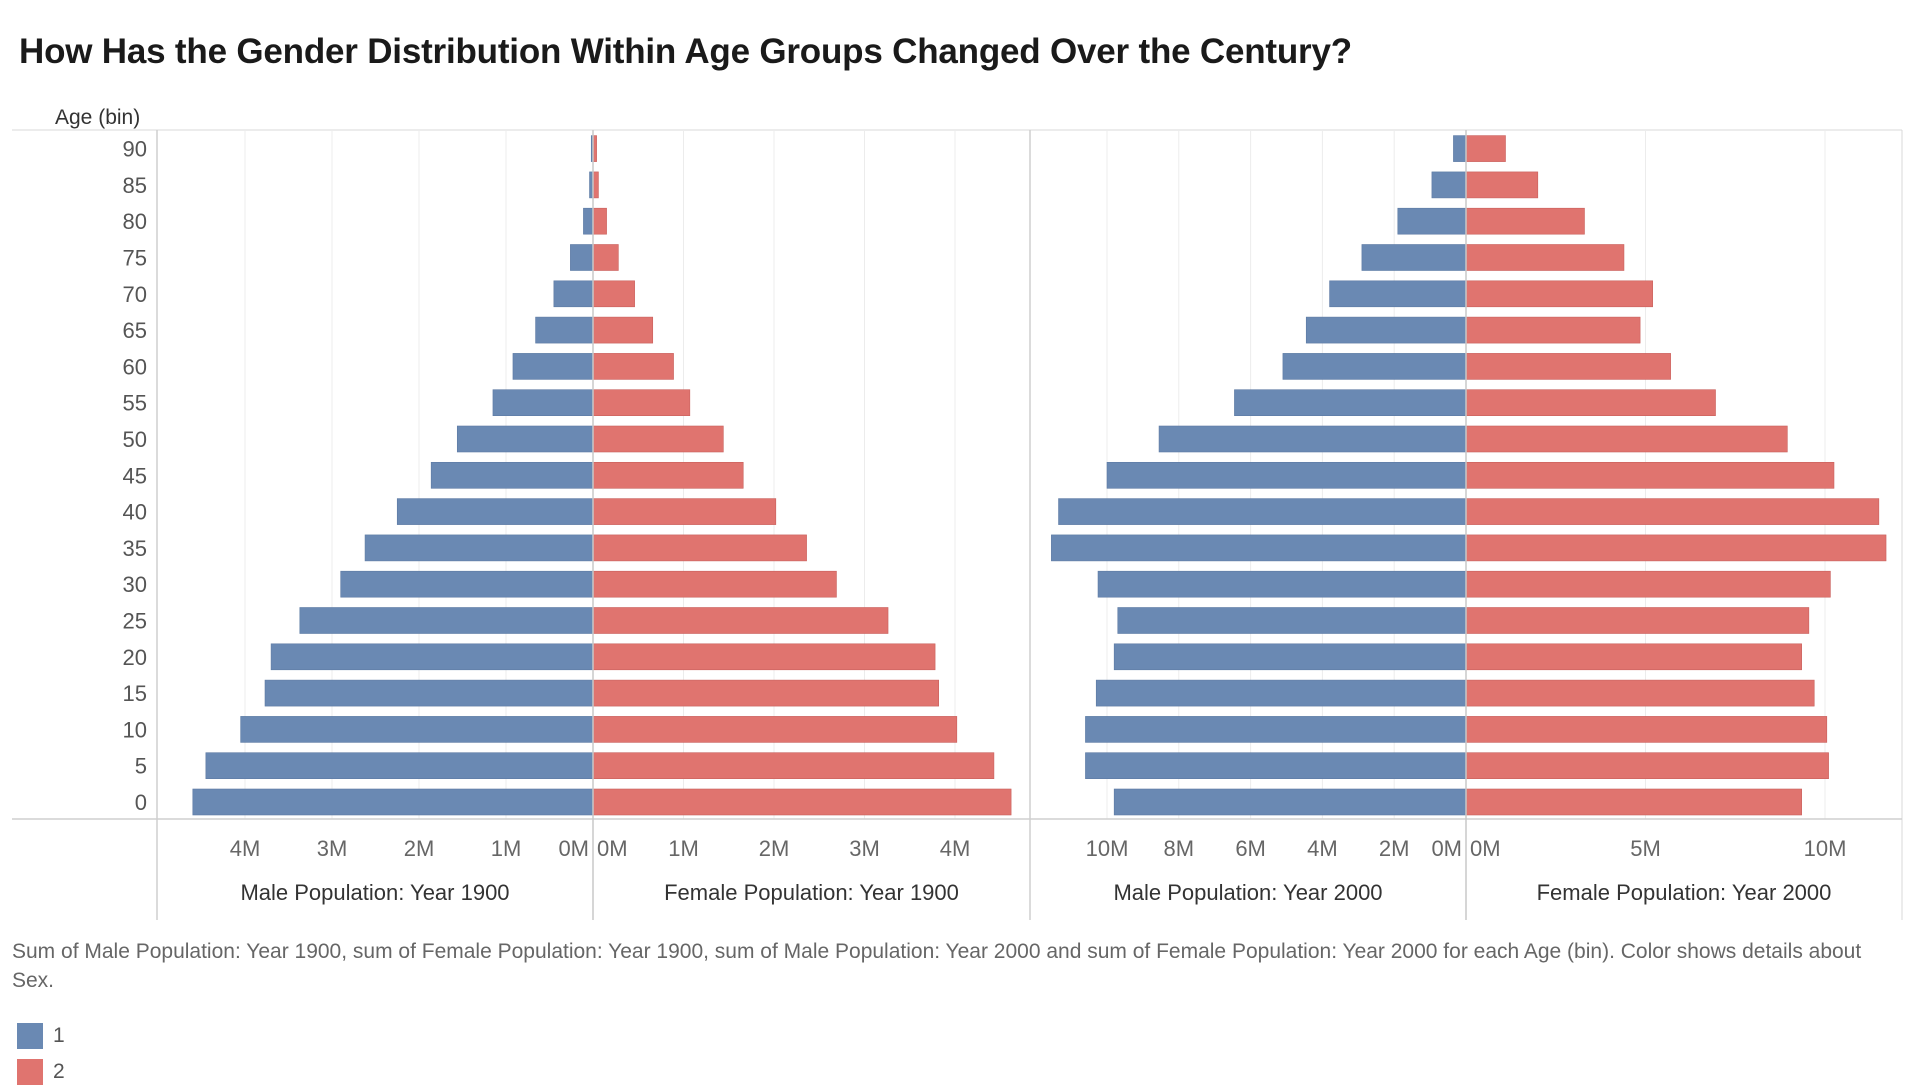 This screenshot has height=1090, width=1910. Describe the element at coordinates (59, 1071) in the screenshot. I see `legend-label-2: 2` at that location.